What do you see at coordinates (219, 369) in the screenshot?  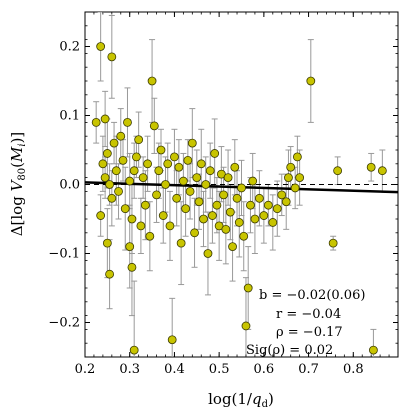 I see `x-tick-label: 0.5` at bounding box center [219, 369].